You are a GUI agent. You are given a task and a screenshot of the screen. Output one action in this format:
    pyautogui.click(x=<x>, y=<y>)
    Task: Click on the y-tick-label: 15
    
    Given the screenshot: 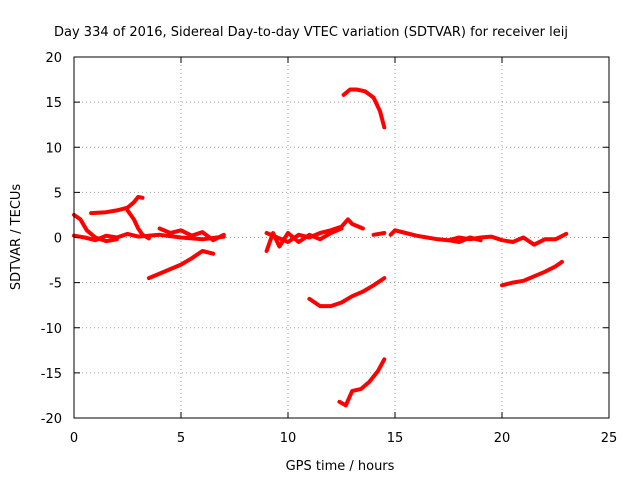 What is the action you would take?
    pyautogui.click(x=53, y=103)
    